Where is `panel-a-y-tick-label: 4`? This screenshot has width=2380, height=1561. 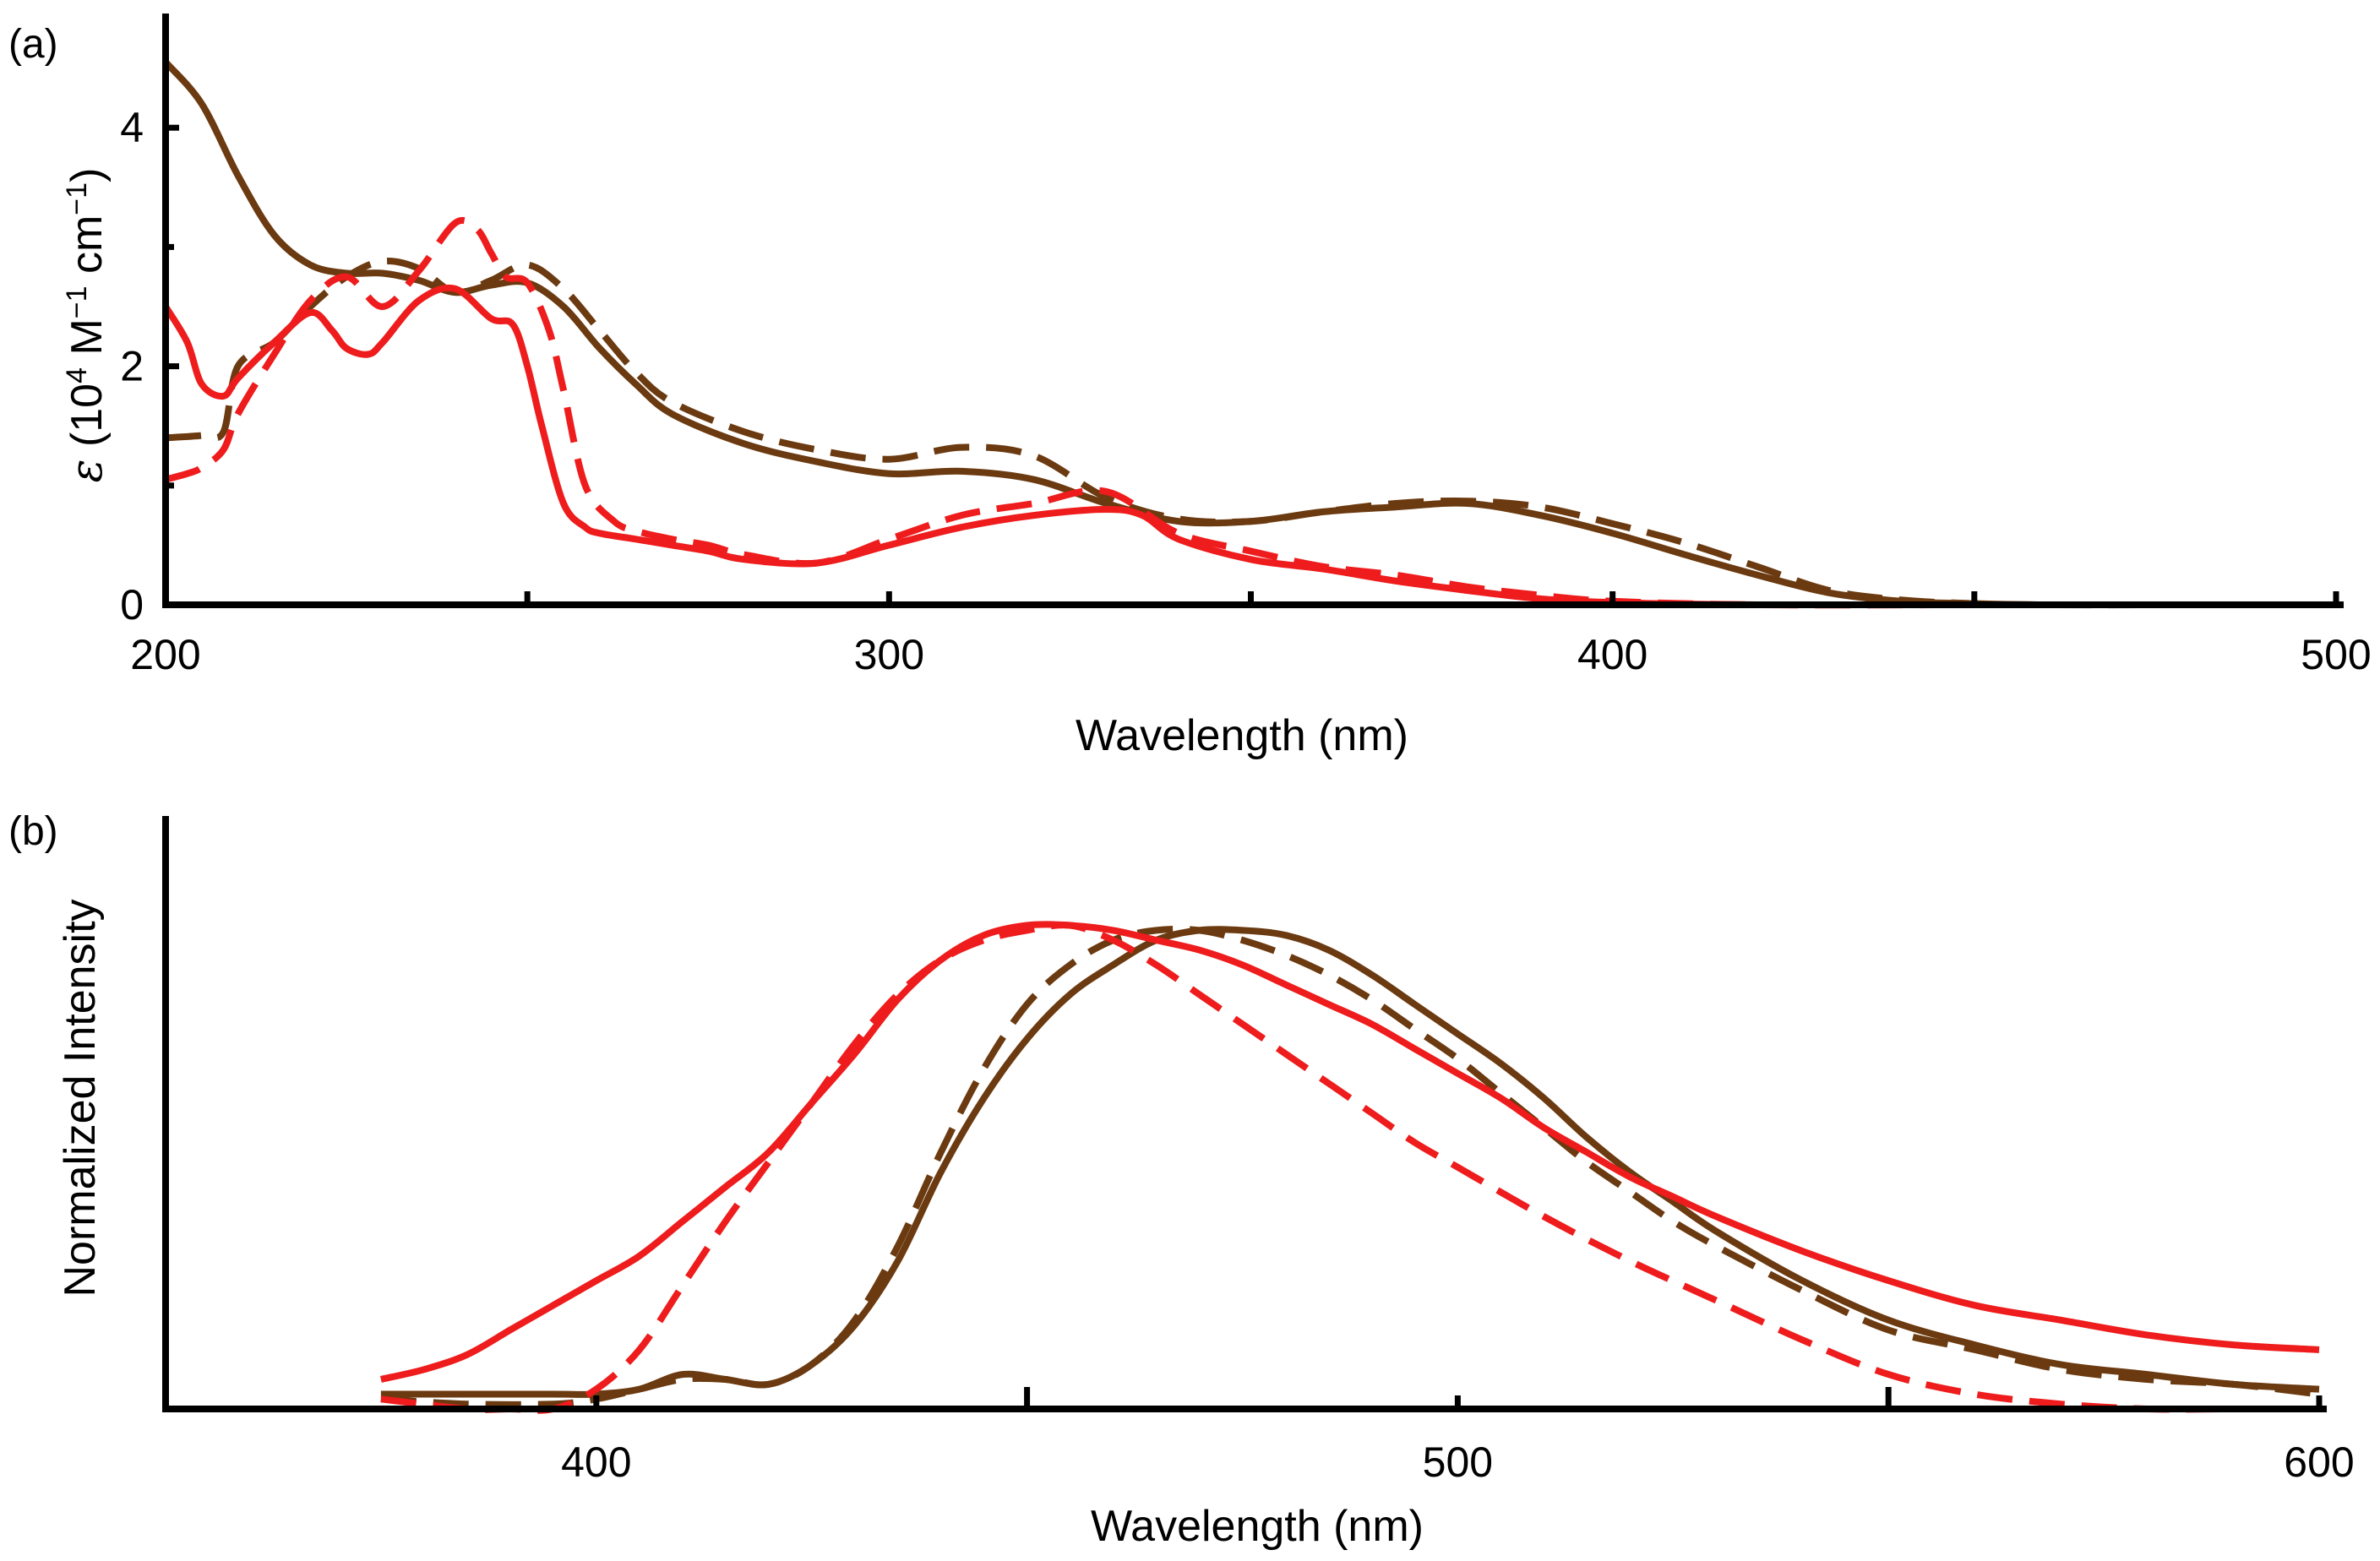 panel-a-y-tick-label: 4 is located at coordinates (132, 127).